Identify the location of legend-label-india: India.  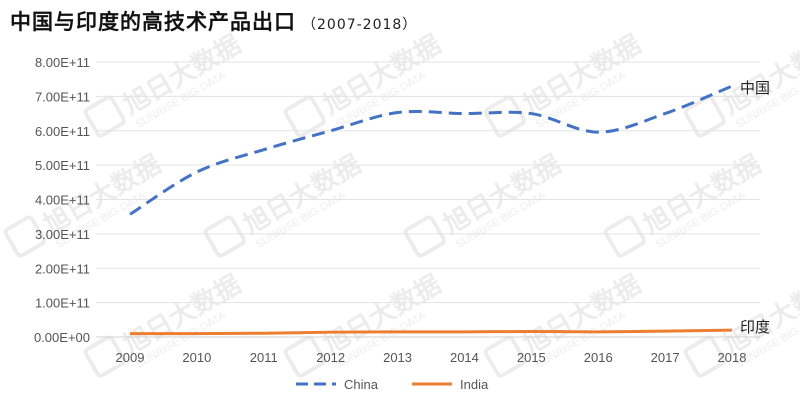
(474, 384).